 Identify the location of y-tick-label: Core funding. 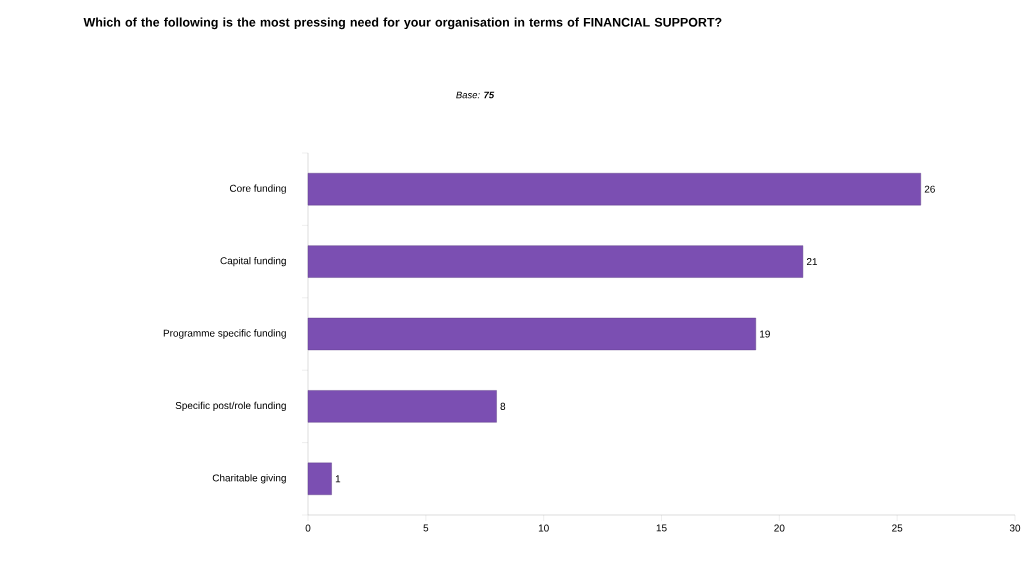
(257, 189).